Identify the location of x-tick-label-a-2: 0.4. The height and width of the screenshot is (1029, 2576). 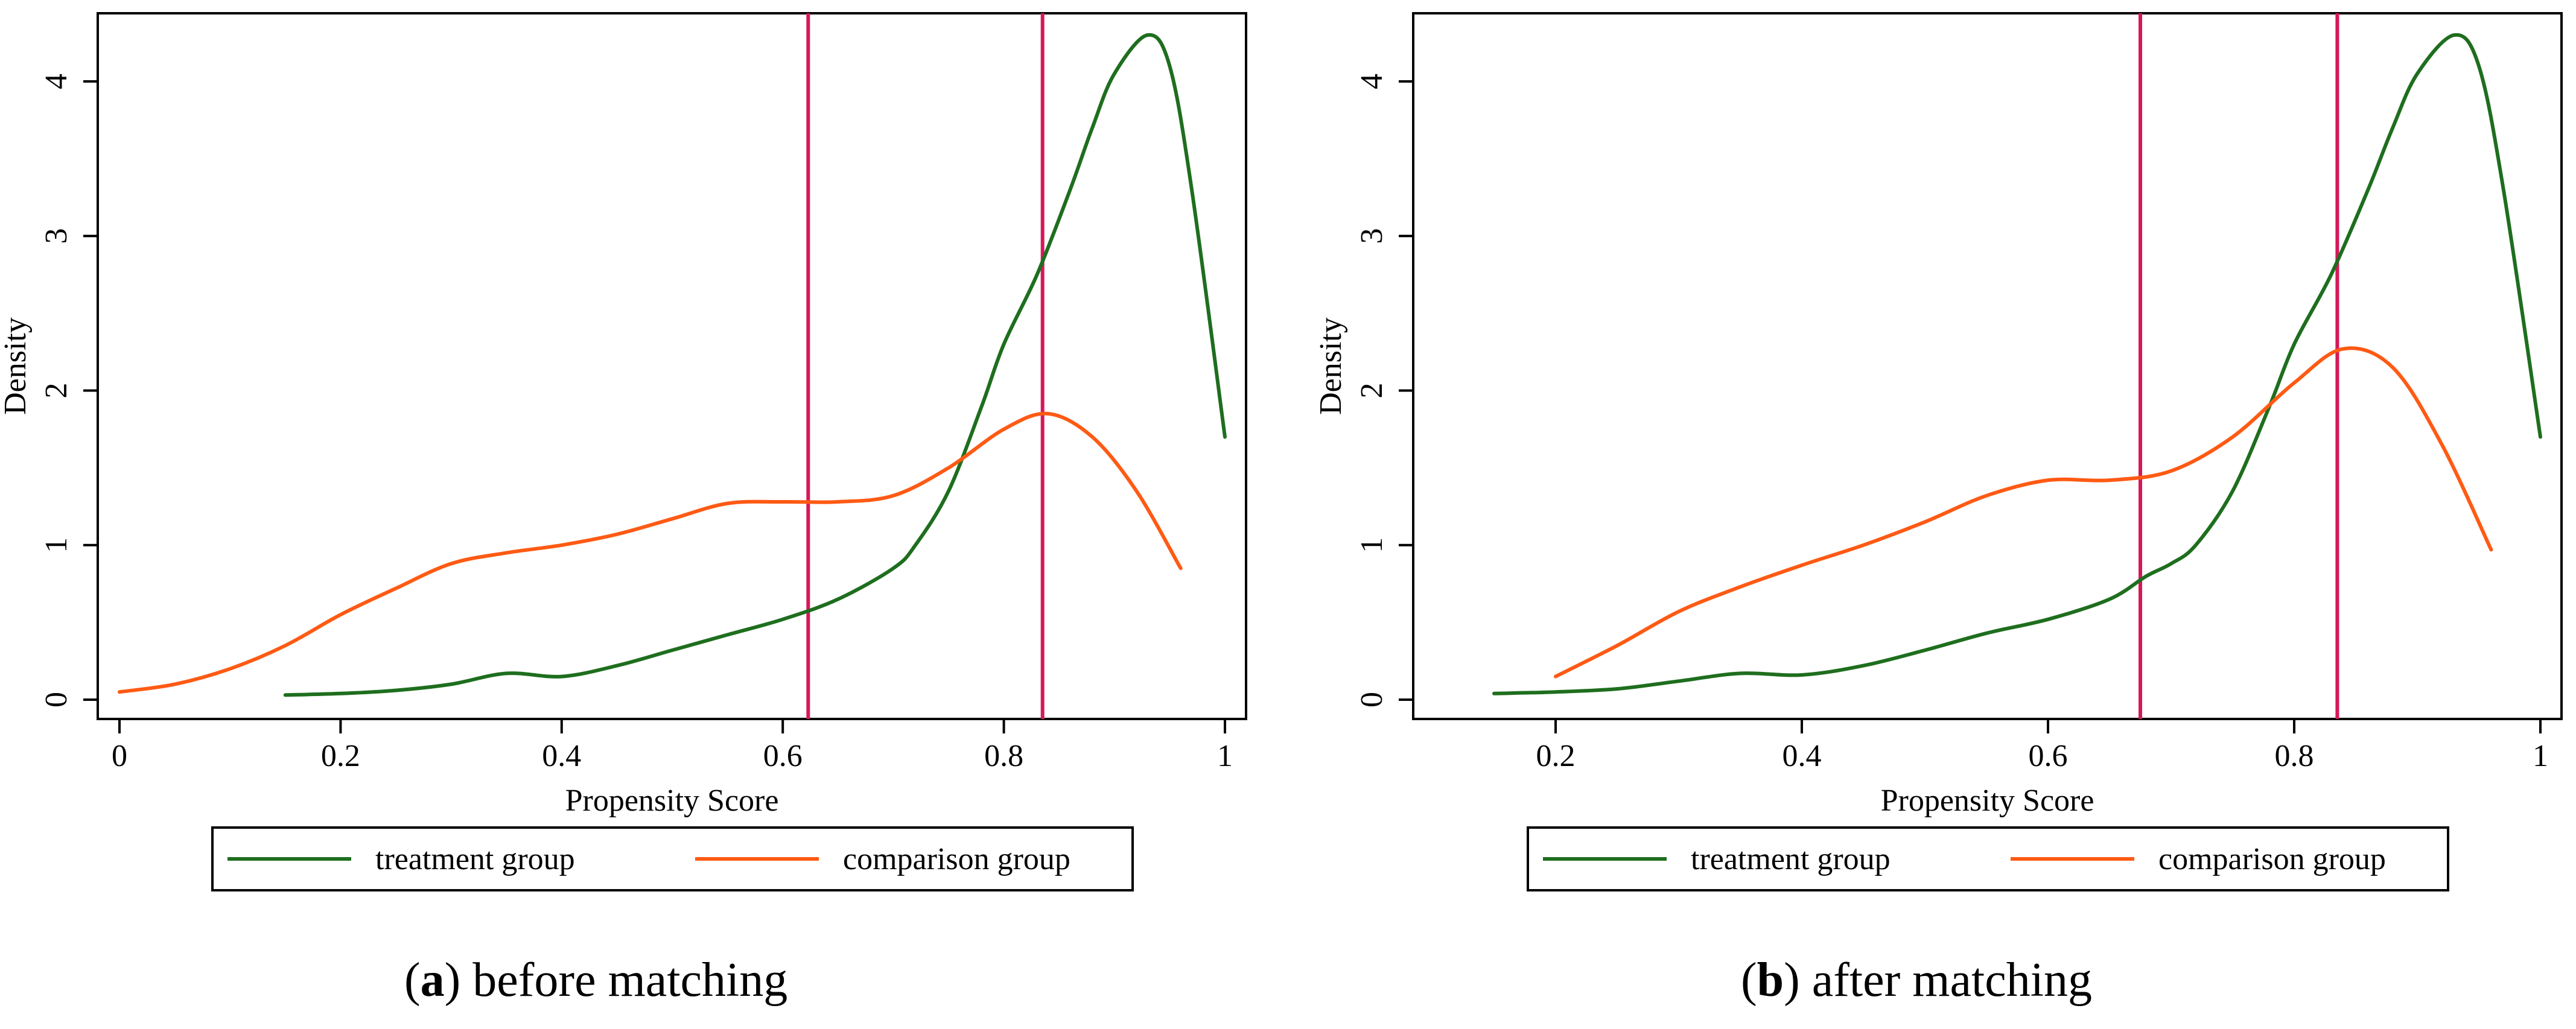
(561, 756).